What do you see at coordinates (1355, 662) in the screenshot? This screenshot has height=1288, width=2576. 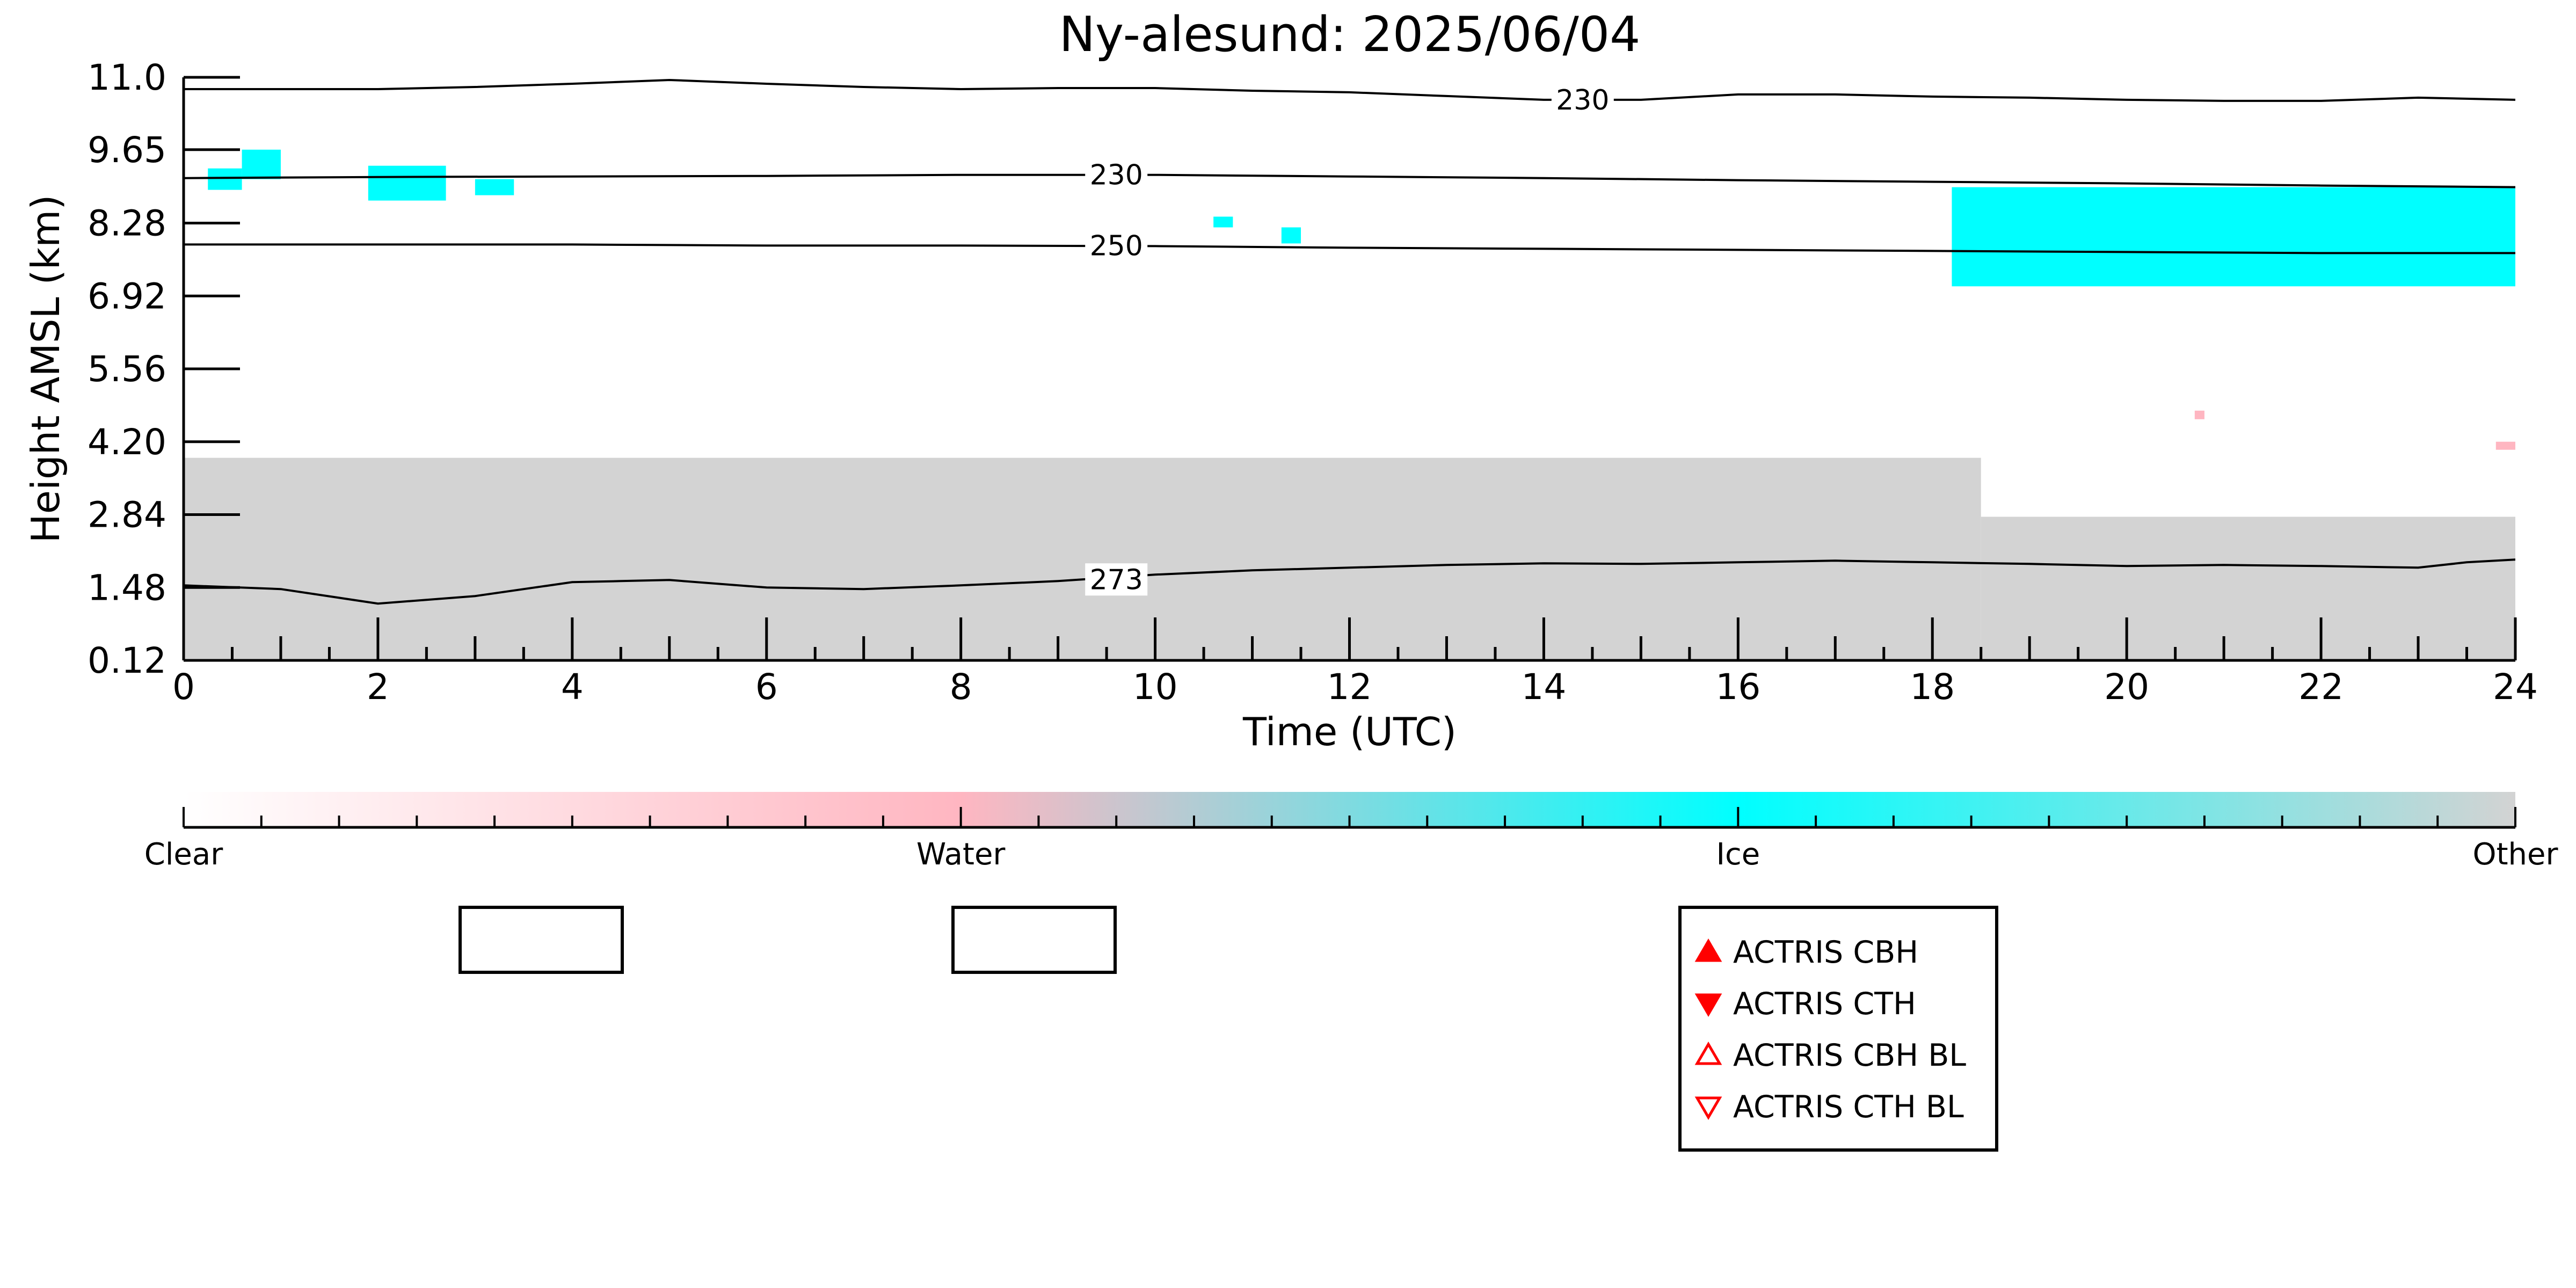 I see `x-ticks: 0 2 4 6 8 10 12 14 16 18 20 22 24` at bounding box center [1355, 662].